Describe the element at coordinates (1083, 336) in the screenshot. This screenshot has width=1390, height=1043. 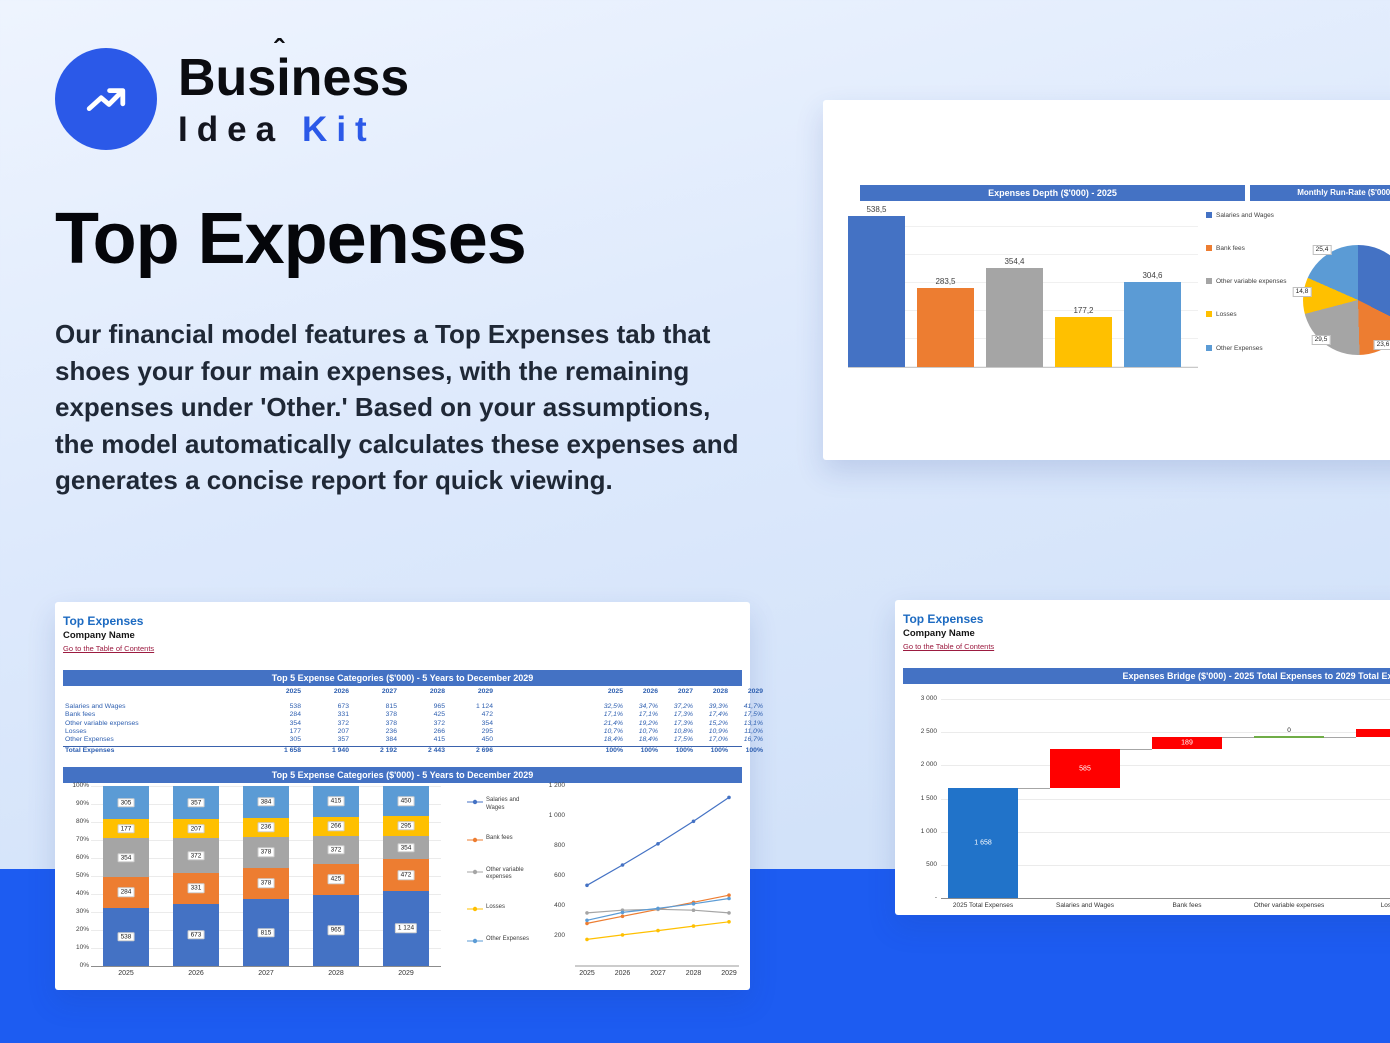
I see `bar-losses: 177,2` at that location.